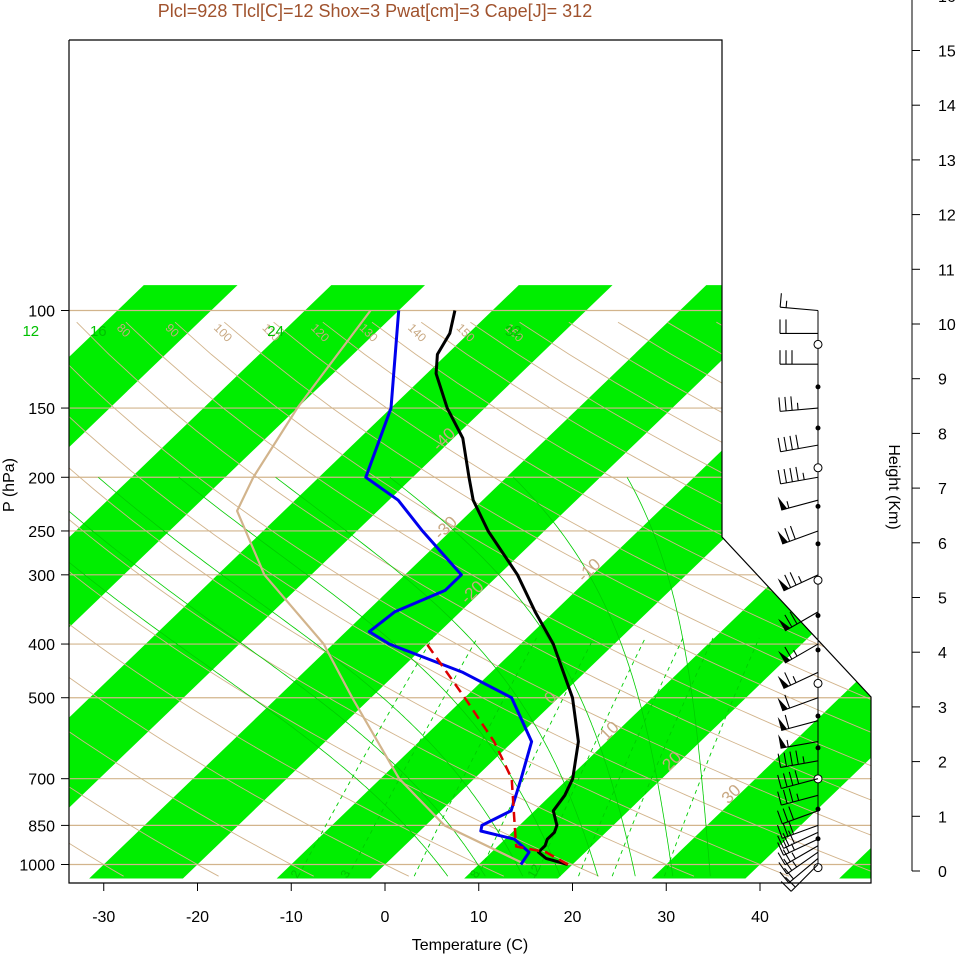 This screenshot has width=961, height=957. What do you see at coordinates (291, 917) in the screenshot?
I see `x-tick-label: -10` at bounding box center [291, 917].